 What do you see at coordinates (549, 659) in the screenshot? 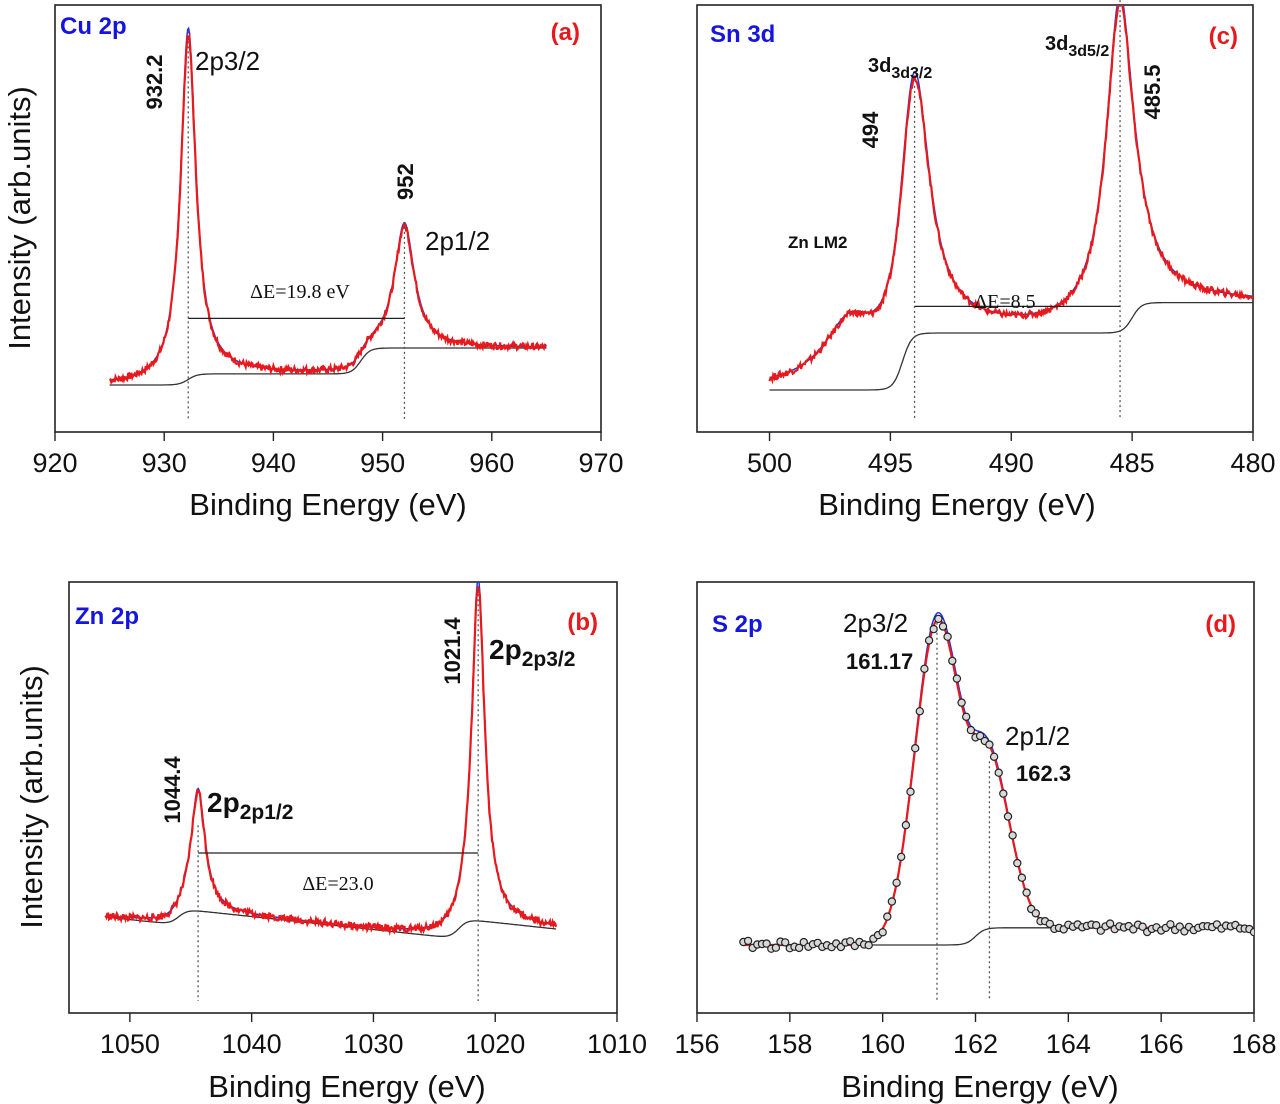
I see `peak-label-text: 2p3/2` at bounding box center [549, 659].